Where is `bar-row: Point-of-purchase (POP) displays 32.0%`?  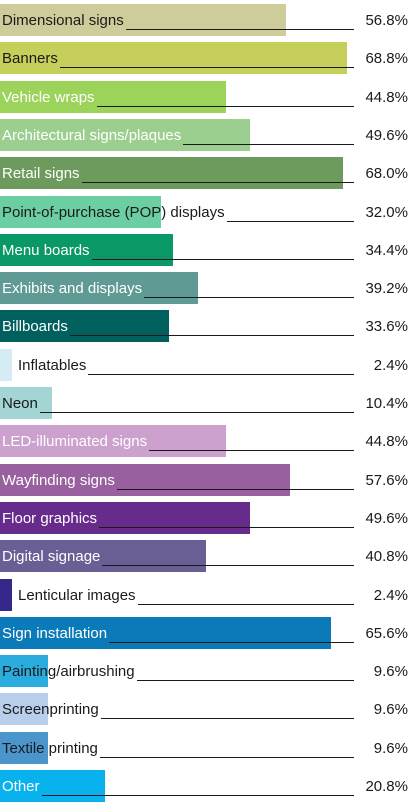
bar-row: Point-of-purchase (POP) displays 32.0% is located at coordinates (204, 213).